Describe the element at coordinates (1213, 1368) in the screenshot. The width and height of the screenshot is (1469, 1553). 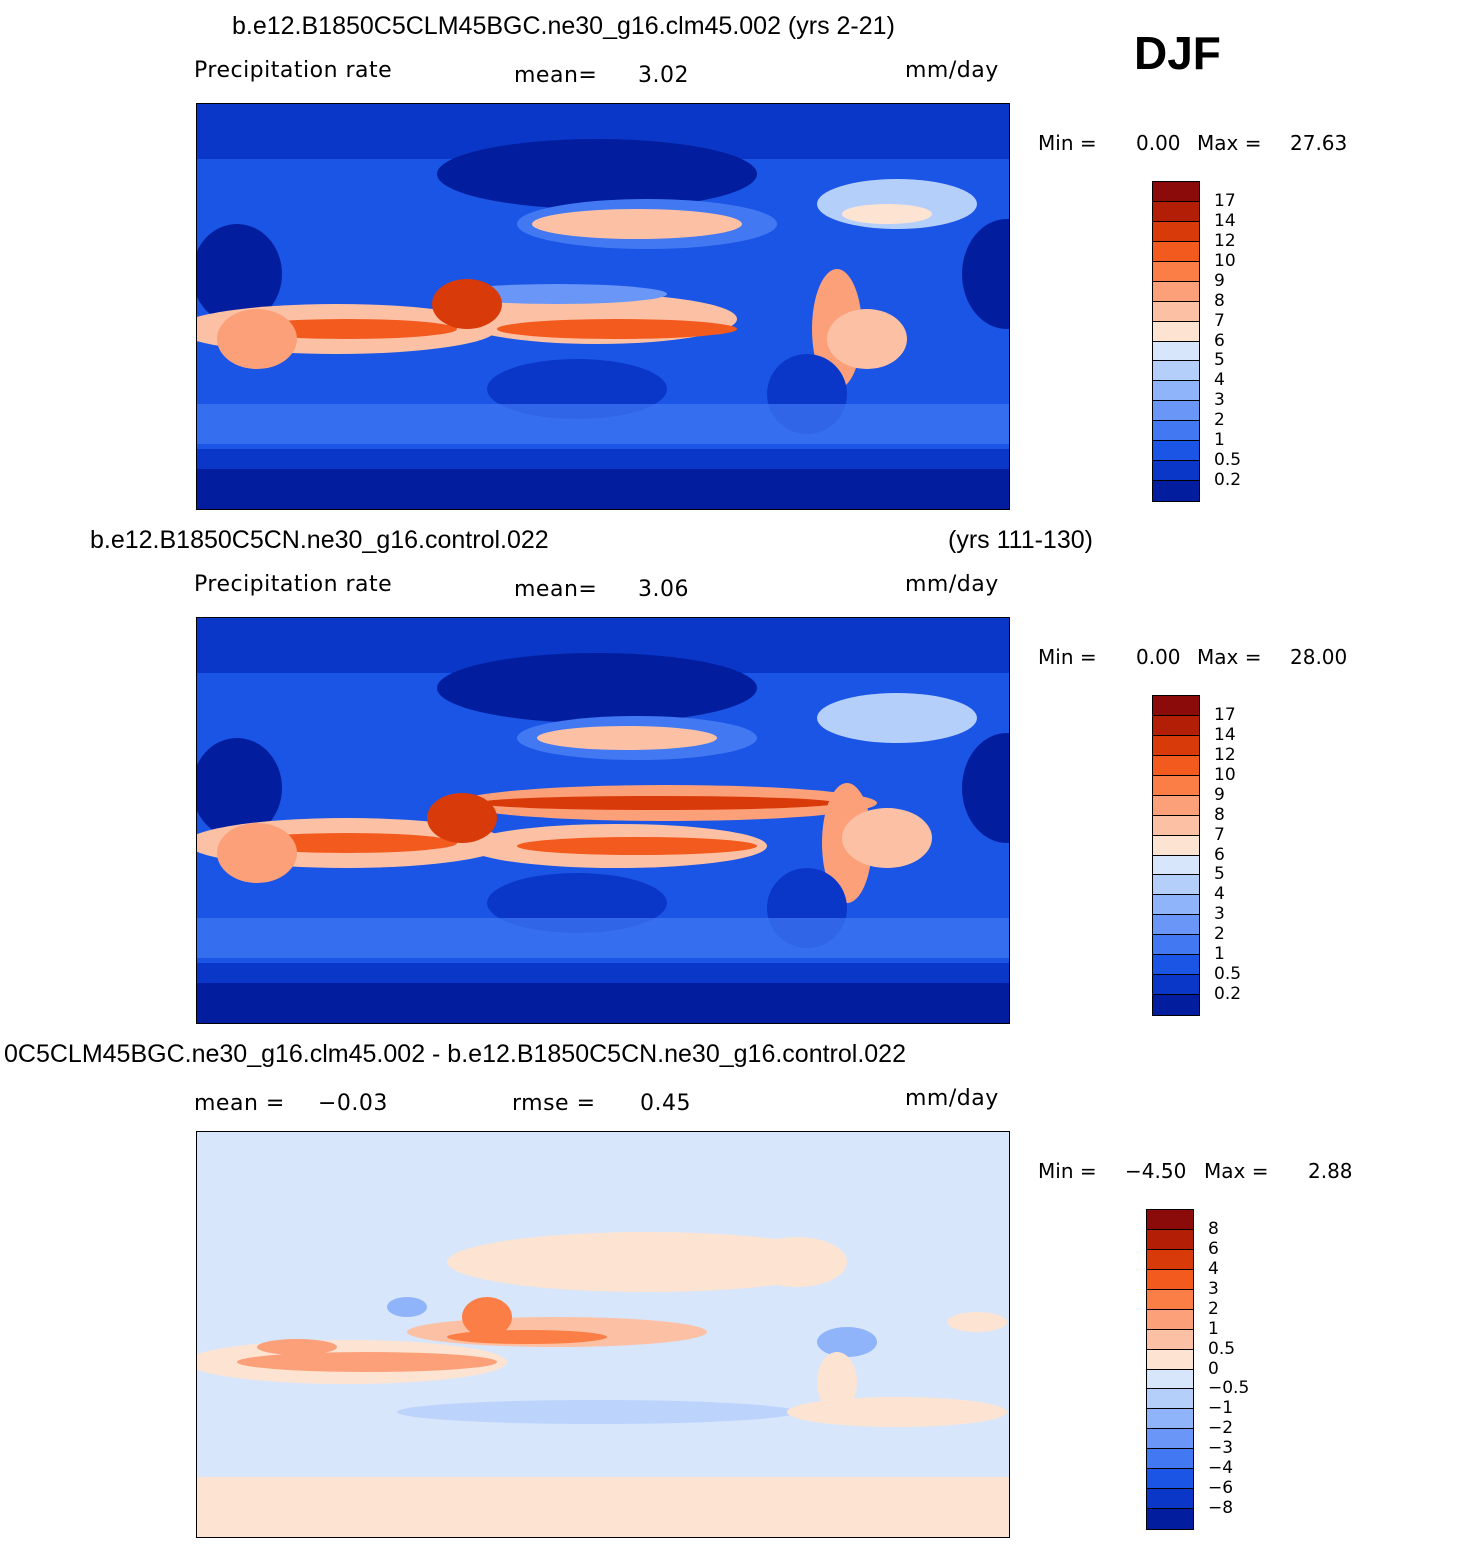
I see `colorbar-tick-label: 0` at that location.